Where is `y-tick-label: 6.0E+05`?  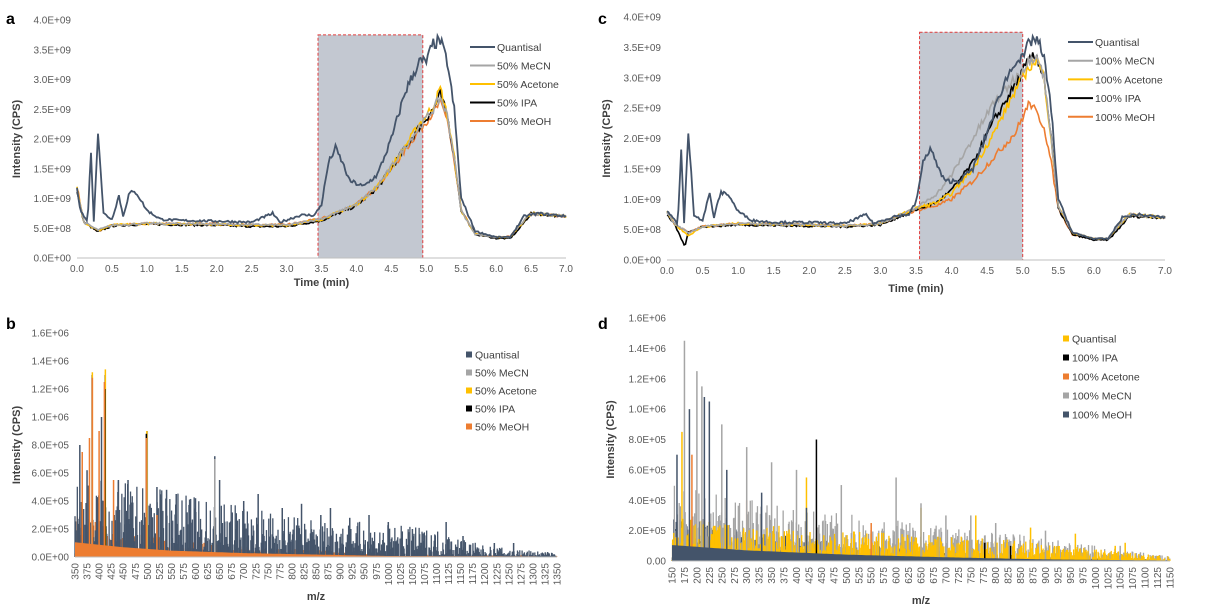 y-tick-label: 6.0E+05 is located at coordinates (647, 470).